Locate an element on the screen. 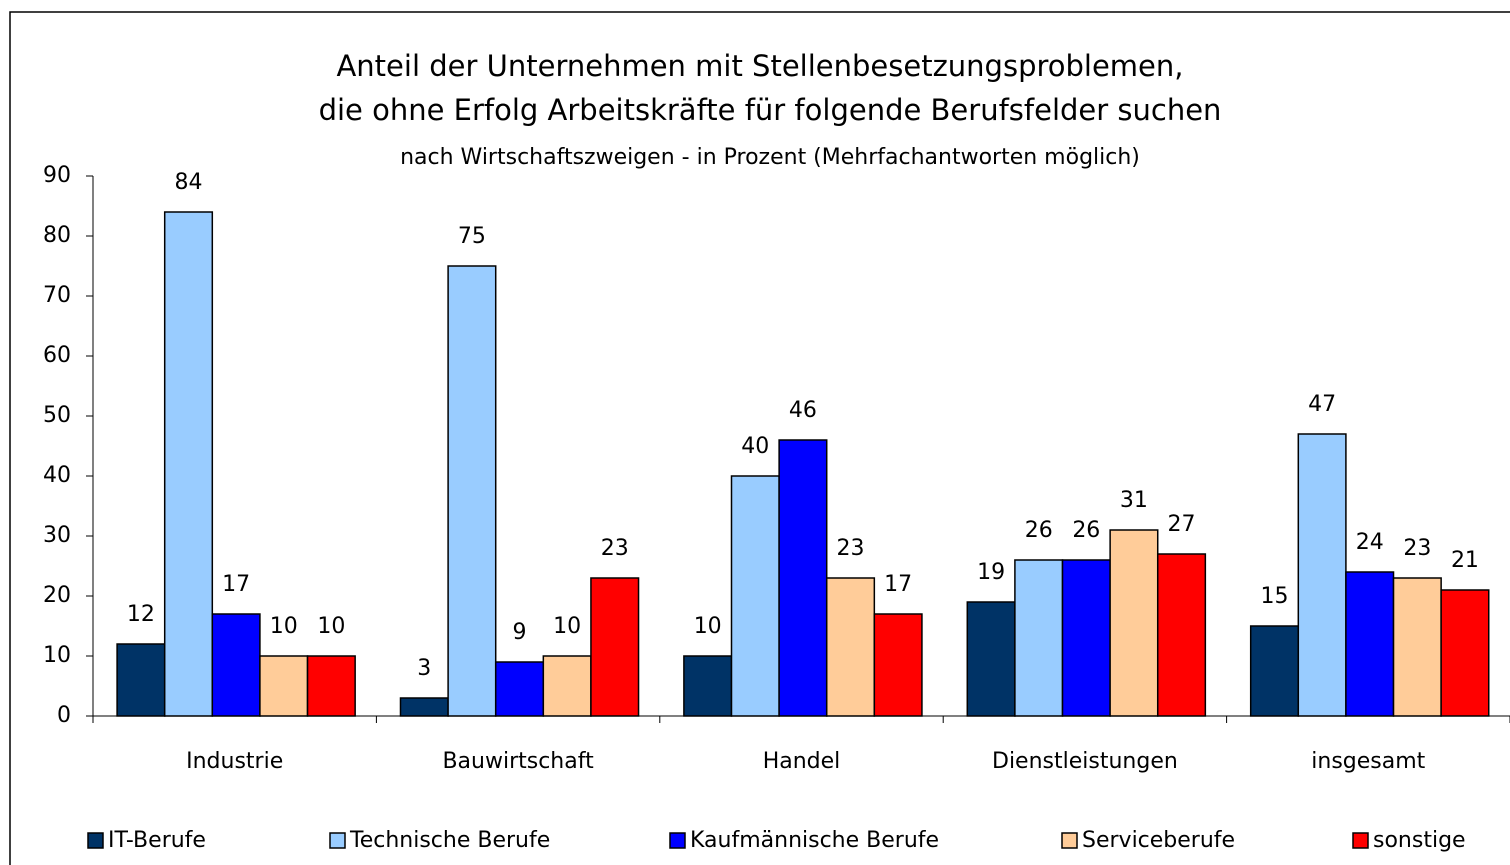 This screenshot has width=1510, height=865. value-label: 84 is located at coordinates (189, 182).